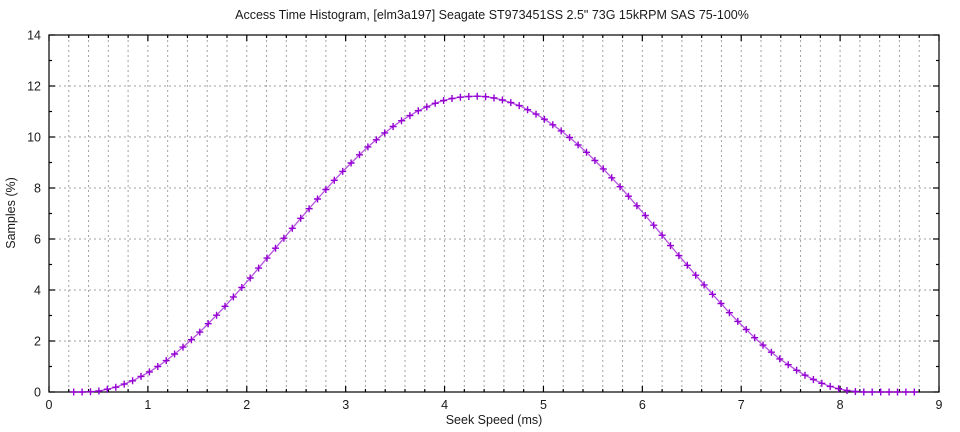  What do you see at coordinates (840, 405) in the screenshot?
I see `x-tick-label: 8` at bounding box center [840, 405].